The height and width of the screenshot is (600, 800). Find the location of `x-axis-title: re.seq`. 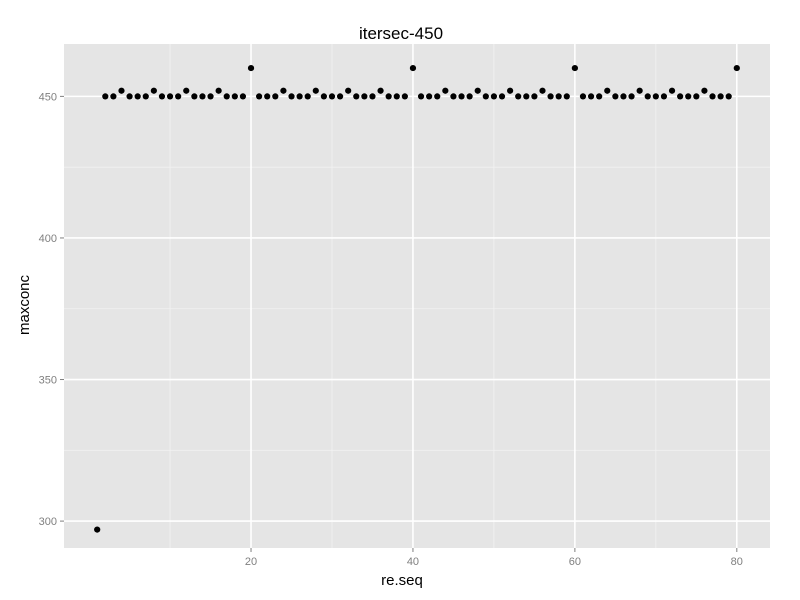

x-axis-title: re.seq is located at coordinates (402, 580).